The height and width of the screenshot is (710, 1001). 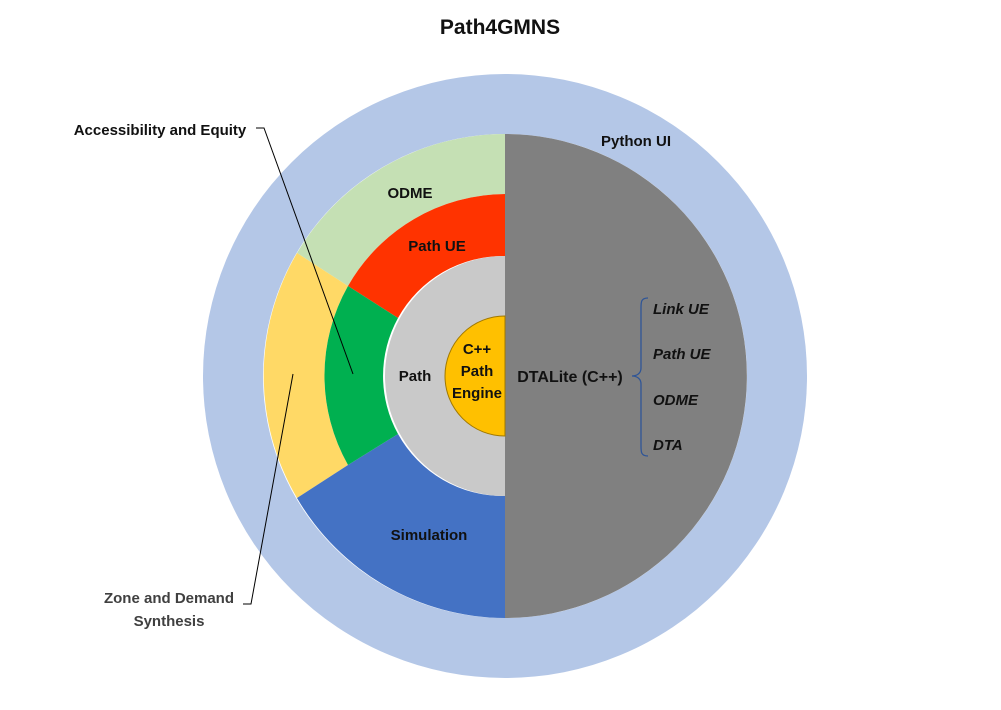 I want to click on odme-segment, so click(x=401, y=210).